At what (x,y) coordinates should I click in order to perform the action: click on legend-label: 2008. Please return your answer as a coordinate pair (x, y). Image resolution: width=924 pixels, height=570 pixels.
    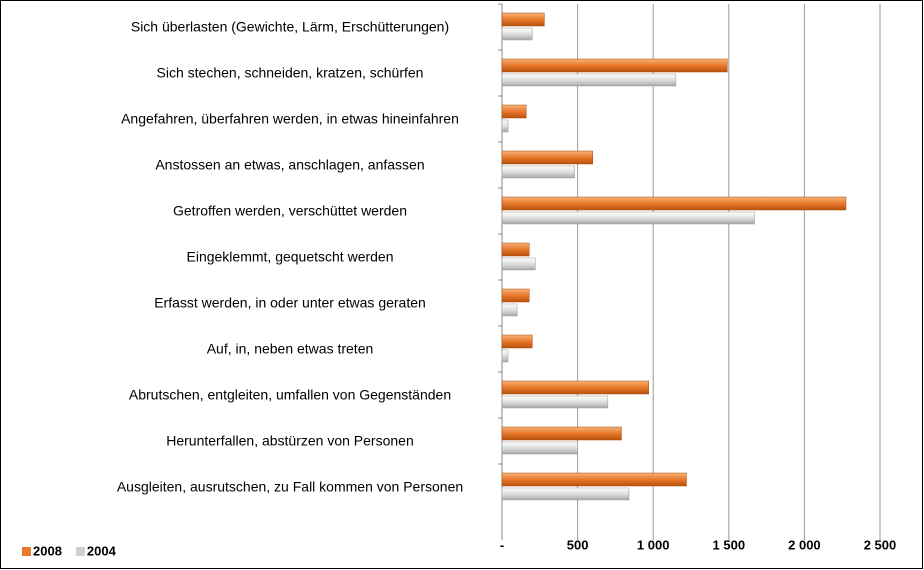
    Looking at the image, I should click on (47, 550).